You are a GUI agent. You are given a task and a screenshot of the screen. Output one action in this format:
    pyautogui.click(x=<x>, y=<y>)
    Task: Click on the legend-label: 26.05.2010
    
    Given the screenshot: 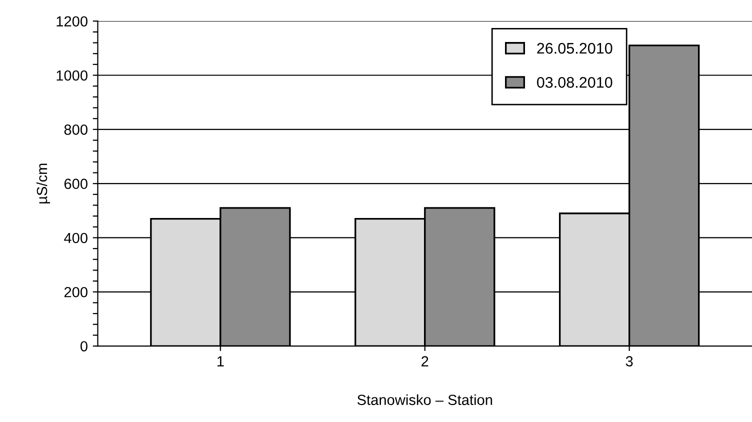 What is the action you would take?
    pyautogui.click(x=574, y=48)
    